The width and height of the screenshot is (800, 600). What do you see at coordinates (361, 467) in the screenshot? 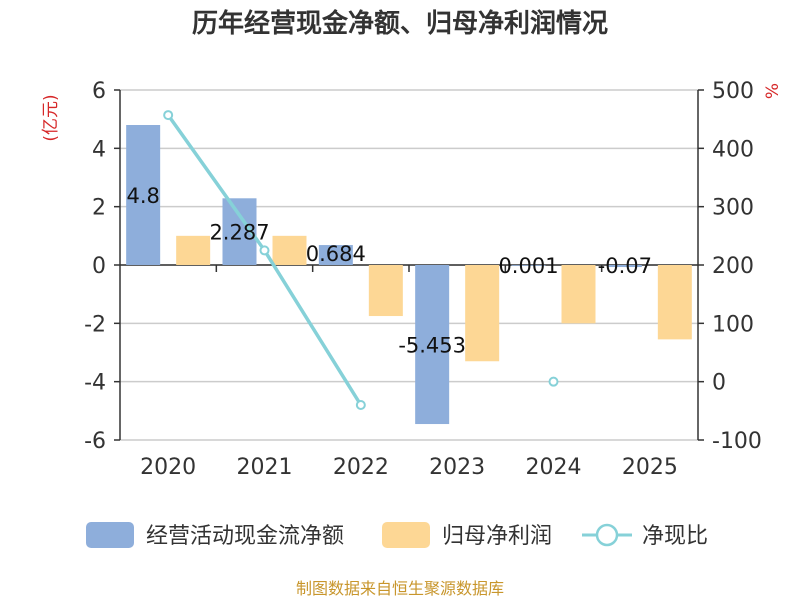
I see `category-label: 2022` at bounding box center [361, 467].